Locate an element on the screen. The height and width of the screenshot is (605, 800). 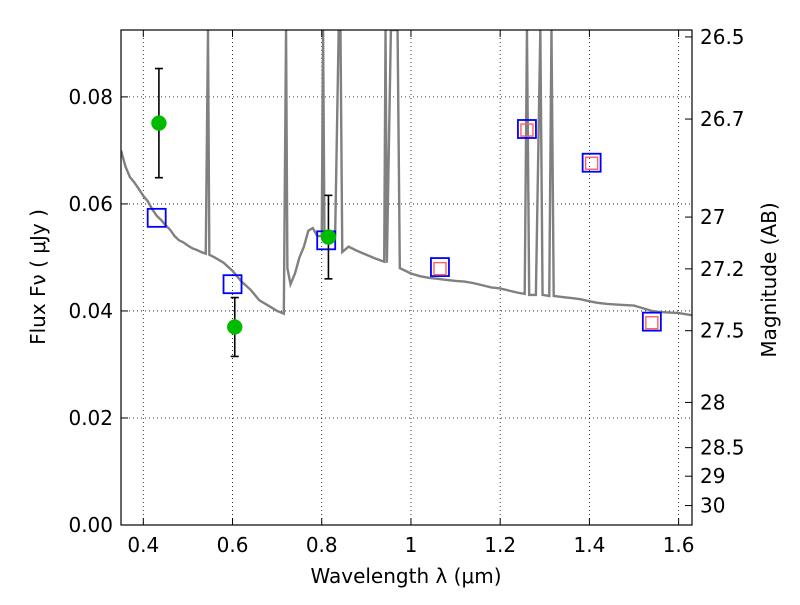
y-tick-label: 0.02 is located at coordinates (90, 418).